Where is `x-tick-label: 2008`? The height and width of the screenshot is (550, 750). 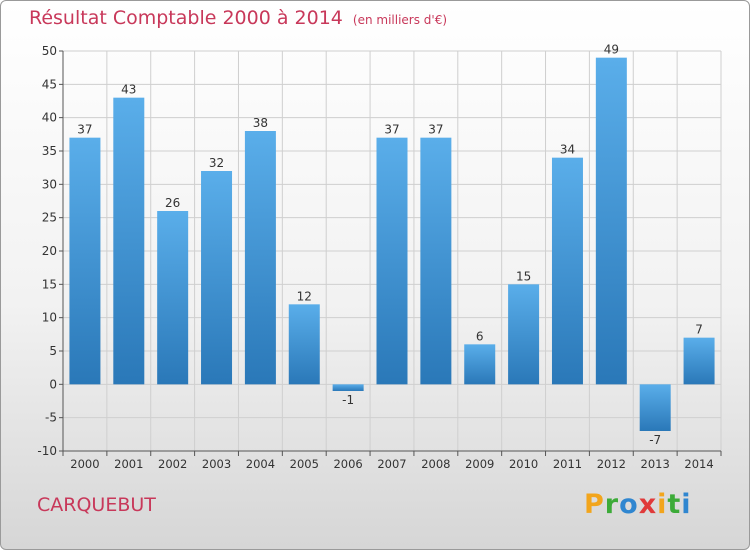 x-tick-label: 2008 is located at coordinates (435, 464).